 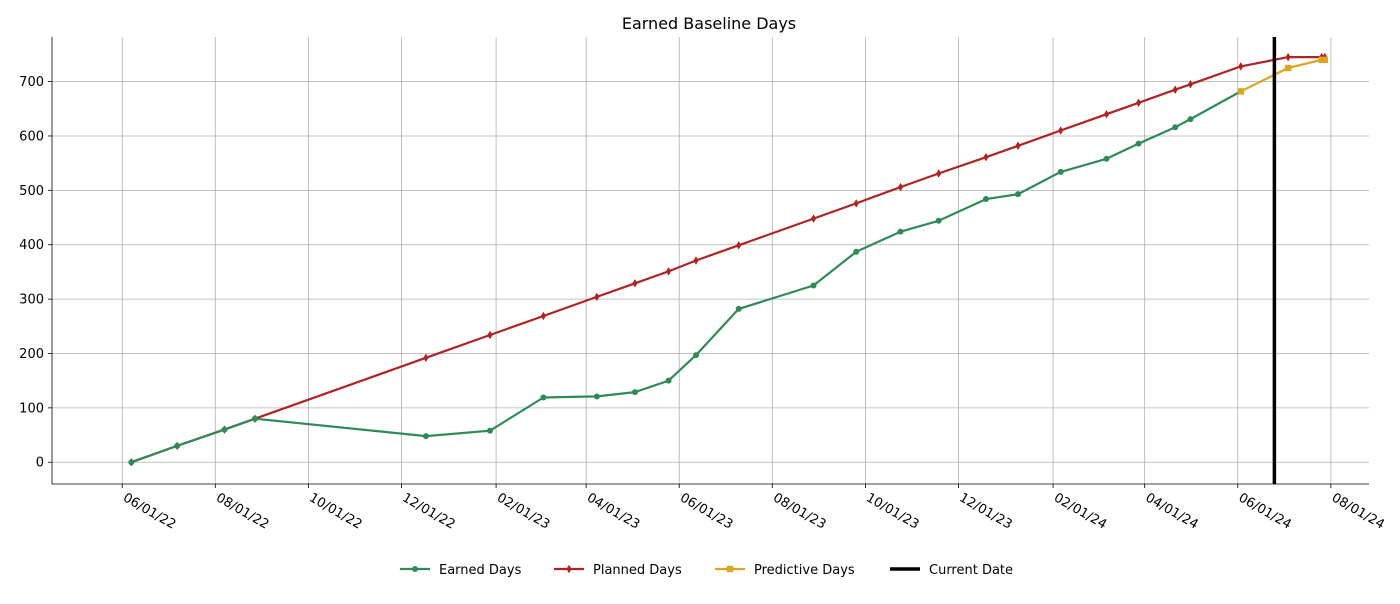 What do you see at coordinates (31, 136) in the screenshot?
I see `y-tick-label: 600` at bounding box center [31, 136].